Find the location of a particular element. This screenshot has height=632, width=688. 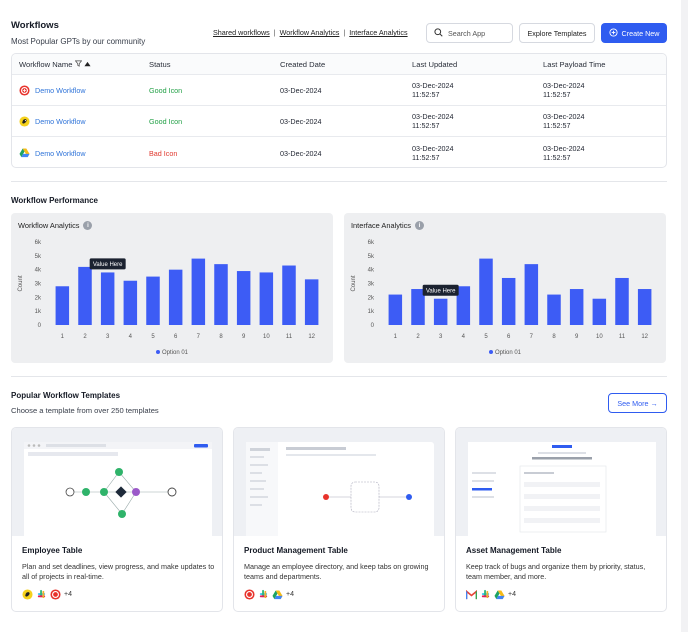

y-tick-label: 2k is located at coordinates (371, 298).